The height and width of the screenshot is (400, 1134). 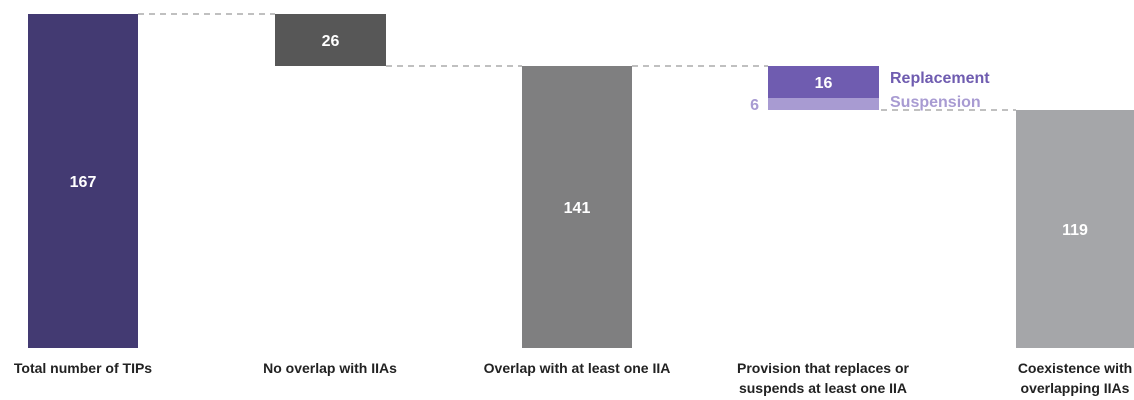 I want to click on value-label-coexistence: 119, so click(x=1075, y=230).